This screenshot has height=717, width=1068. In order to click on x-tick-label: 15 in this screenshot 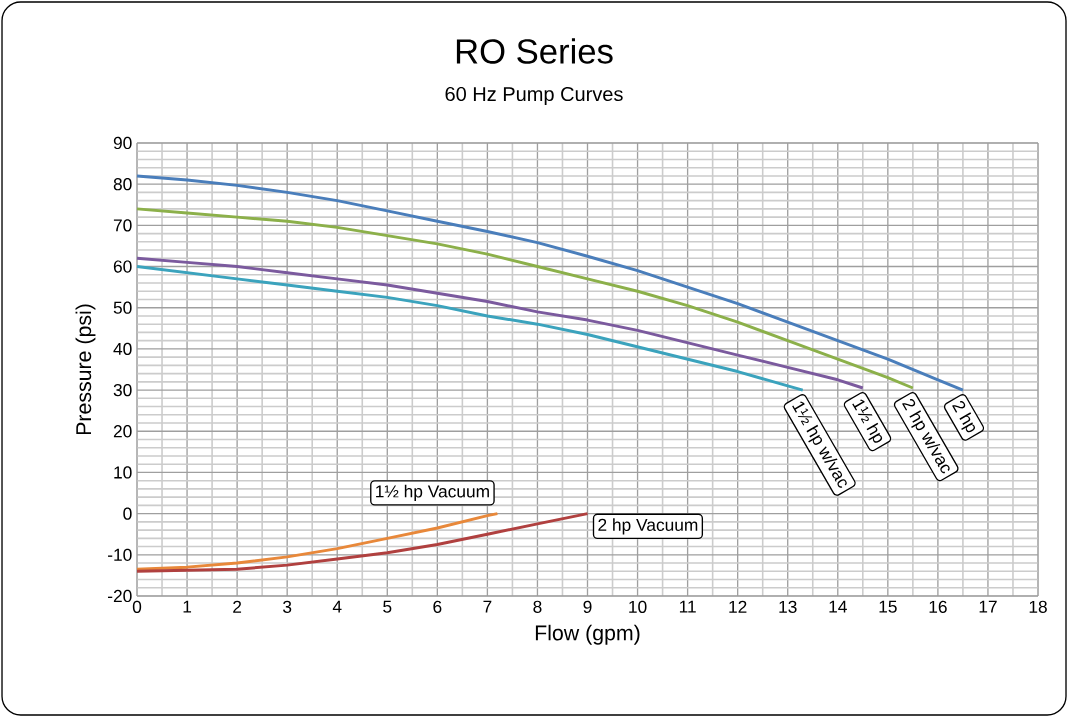, I will do `click(888, 606)`.